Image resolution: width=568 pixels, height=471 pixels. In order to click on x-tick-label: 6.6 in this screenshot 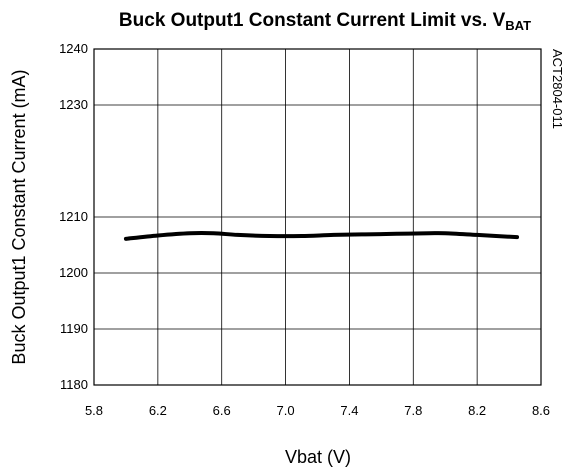, I will do `click(222, 410)`.